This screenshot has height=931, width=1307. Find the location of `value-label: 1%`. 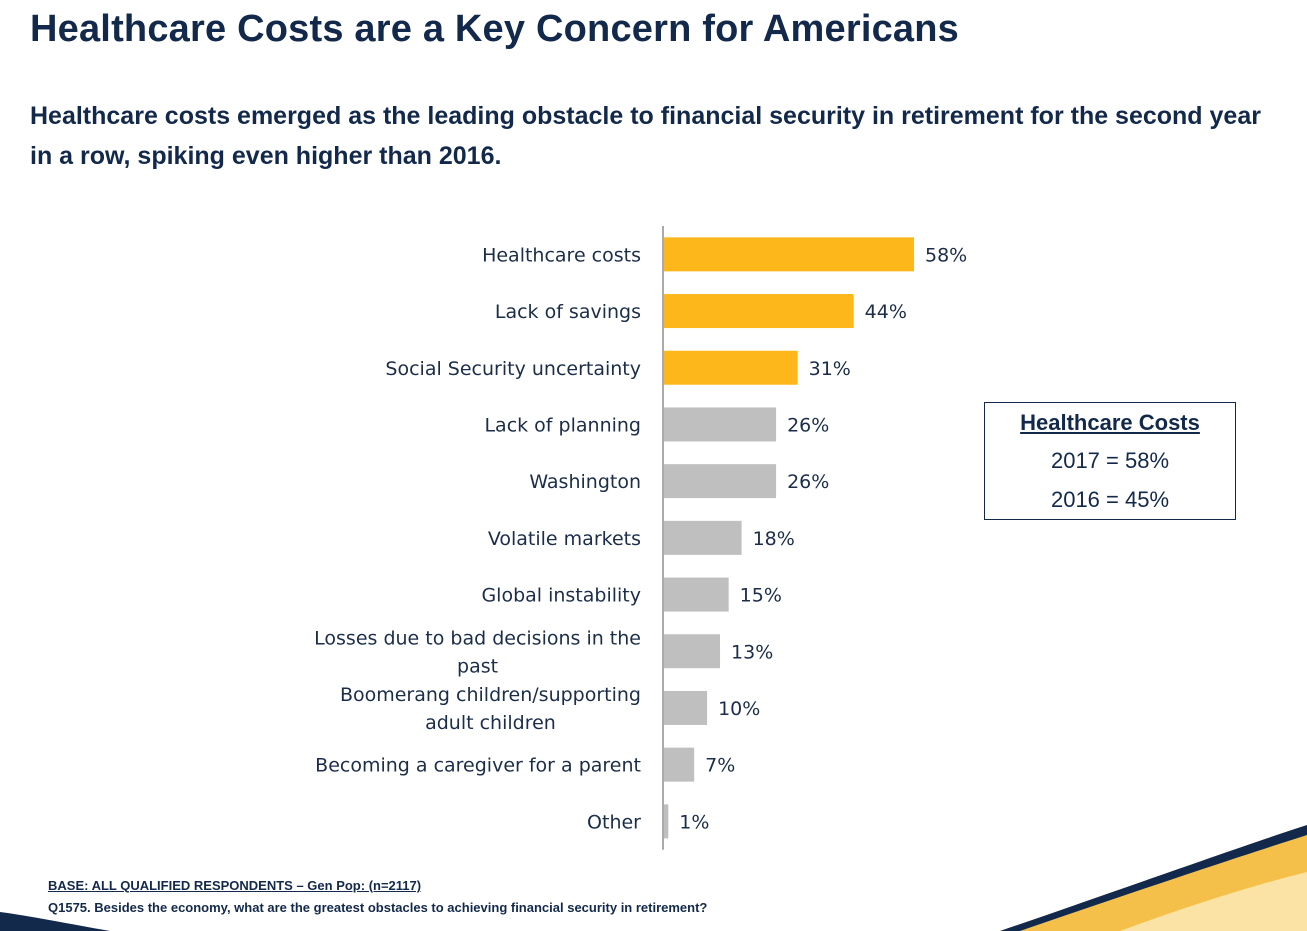

value-label: 1% is located at coordinates (694, 822).